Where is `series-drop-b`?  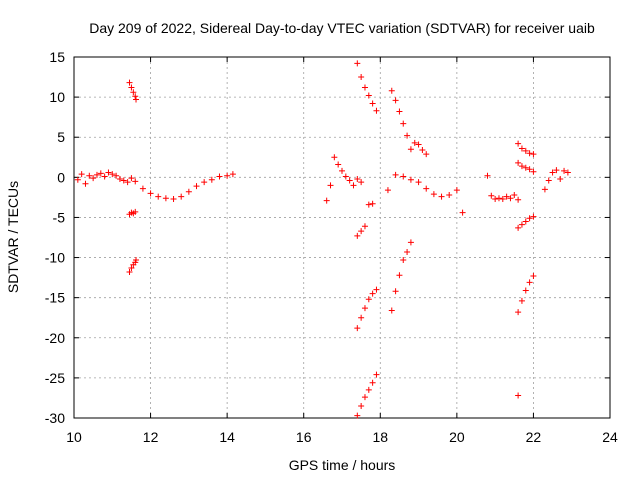 series-drop-b is located at coordinates (401, 276).